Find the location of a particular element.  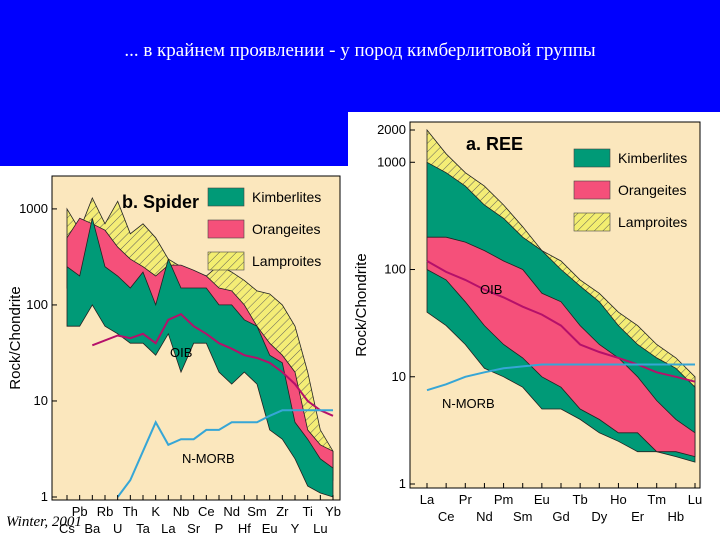

panel-title: b. Spider is located at coordinates (160, 202).